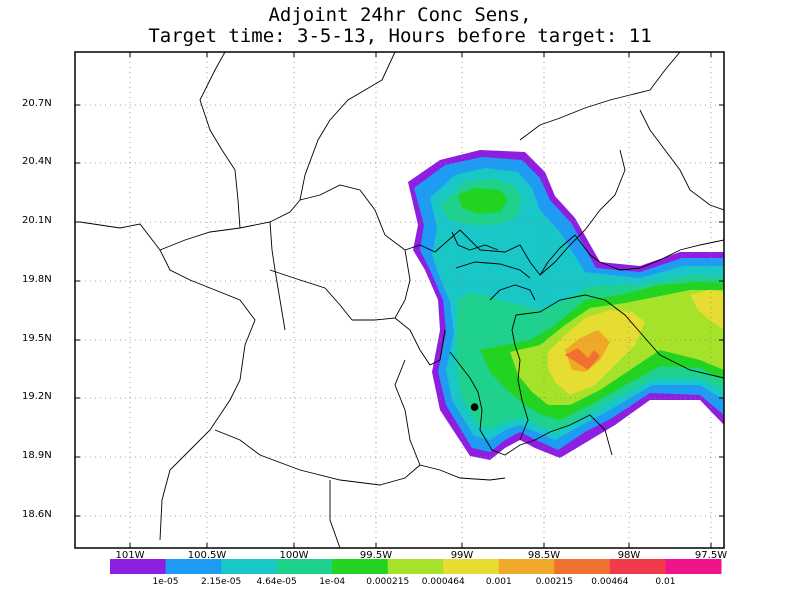 Image resolution: width=800 pixels, height=600 pixels. I want to click on colorbar-label: 0.000215, so click(388, 582).